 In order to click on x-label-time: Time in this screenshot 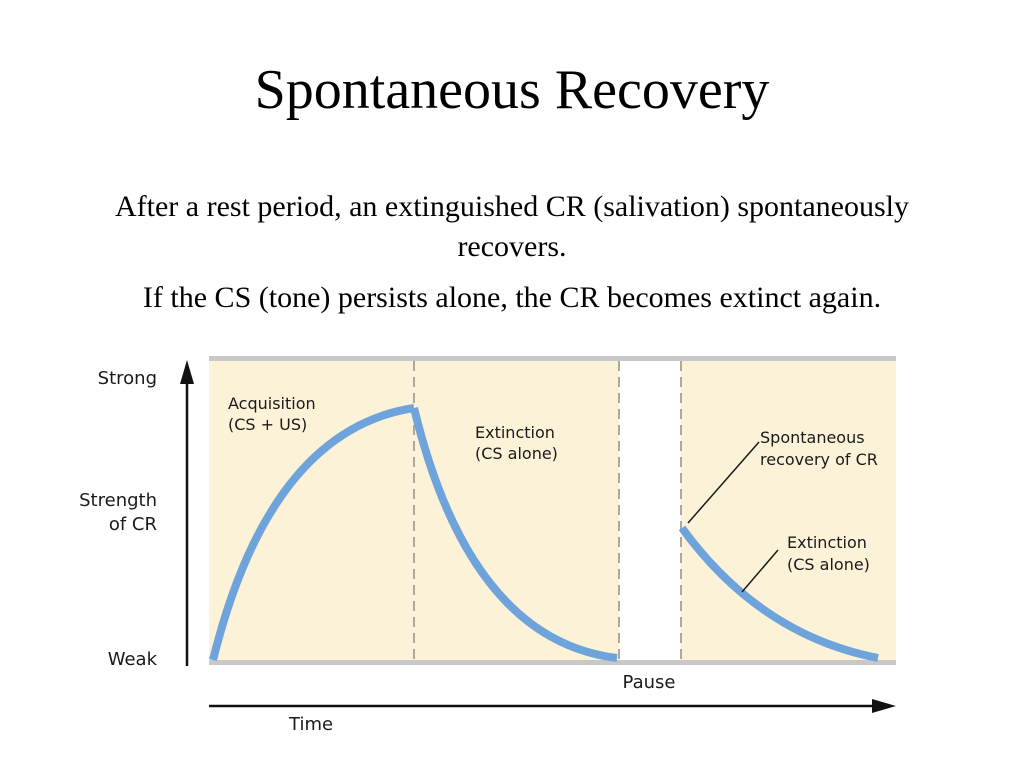, I will do `click(310, 724)`.